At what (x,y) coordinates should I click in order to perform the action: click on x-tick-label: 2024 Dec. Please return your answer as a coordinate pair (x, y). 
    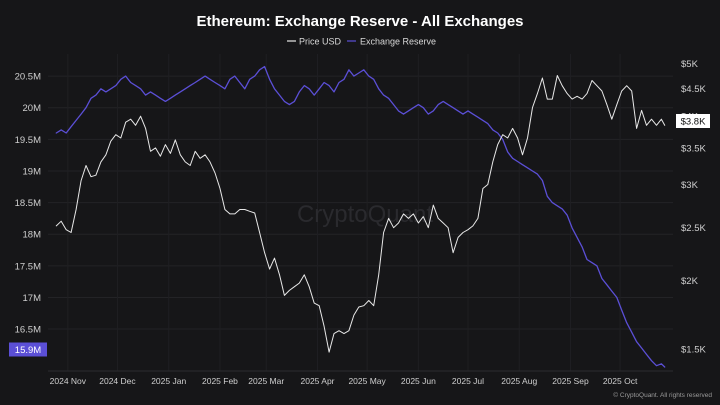
    Looking at the image, I should click on (117, 381).